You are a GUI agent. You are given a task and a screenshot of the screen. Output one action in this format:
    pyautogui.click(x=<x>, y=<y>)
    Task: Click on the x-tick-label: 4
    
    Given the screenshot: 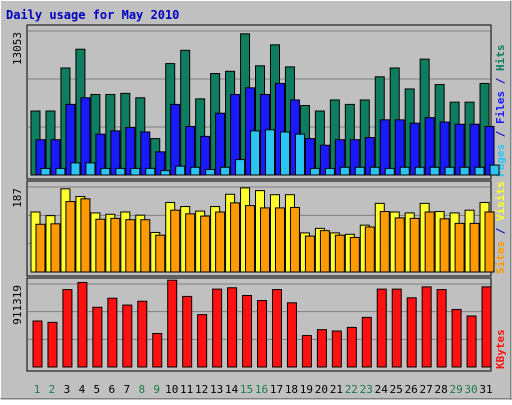 What is the action you would take?
    pyautogui.click(x=82, y=389)
    